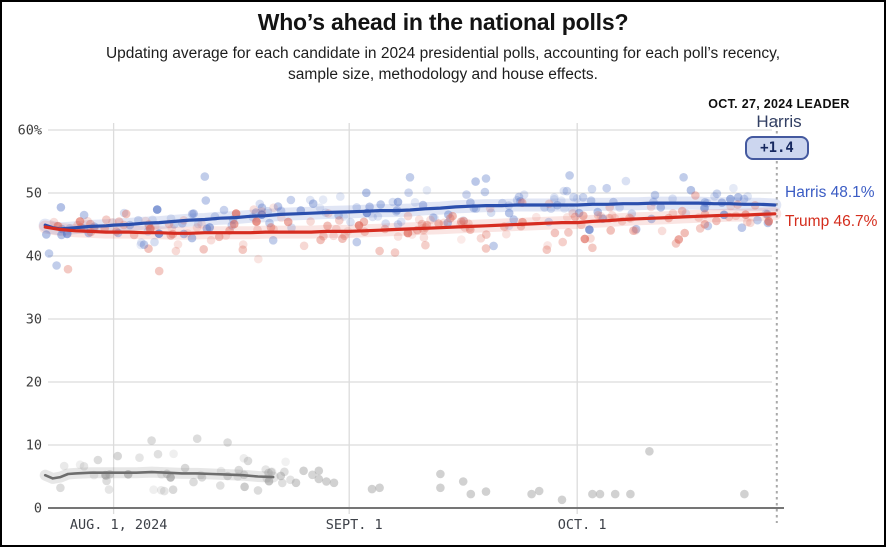  Describe the element at coordinates (119, 525) in the screenshot. I see `x-tick-label: AUG. 1, 2024` at that location.